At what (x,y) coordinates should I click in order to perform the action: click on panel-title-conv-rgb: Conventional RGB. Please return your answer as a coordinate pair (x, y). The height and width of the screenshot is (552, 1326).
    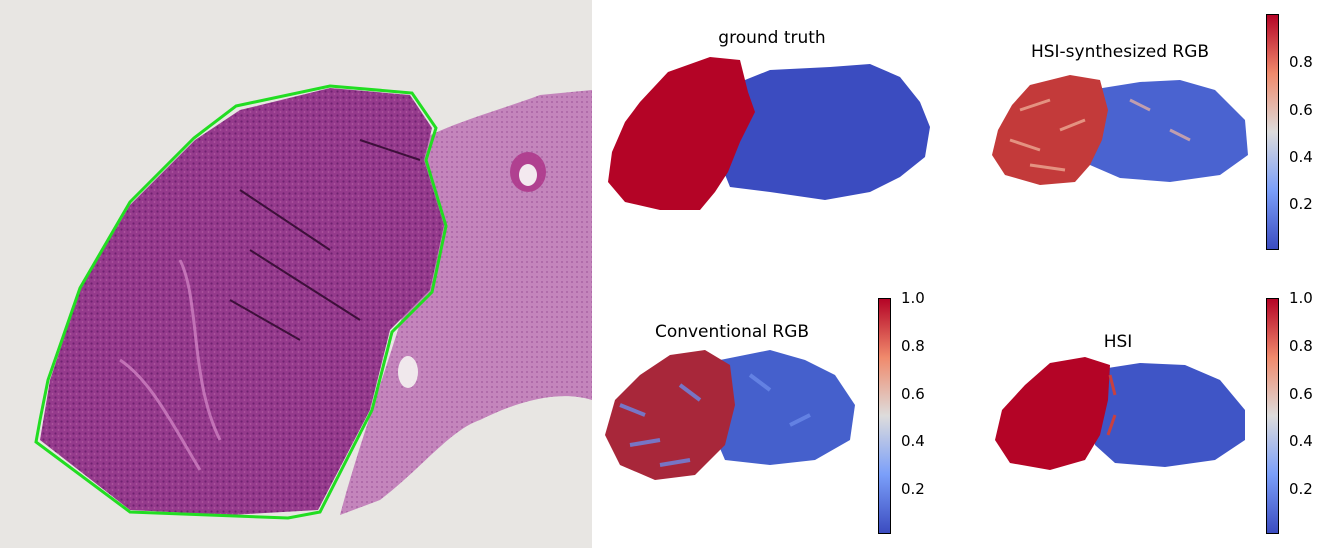
    Looking at the image, I should click on (732, 332).